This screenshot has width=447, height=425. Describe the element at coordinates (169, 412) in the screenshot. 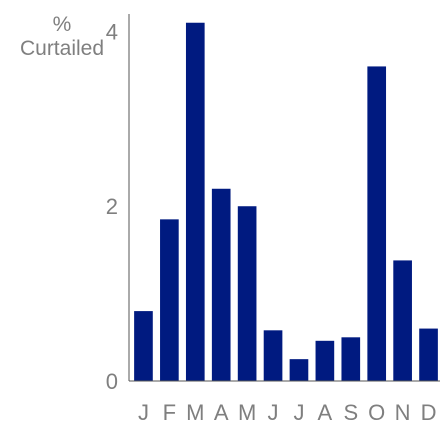

I see `x-tick-label: F` at that location.